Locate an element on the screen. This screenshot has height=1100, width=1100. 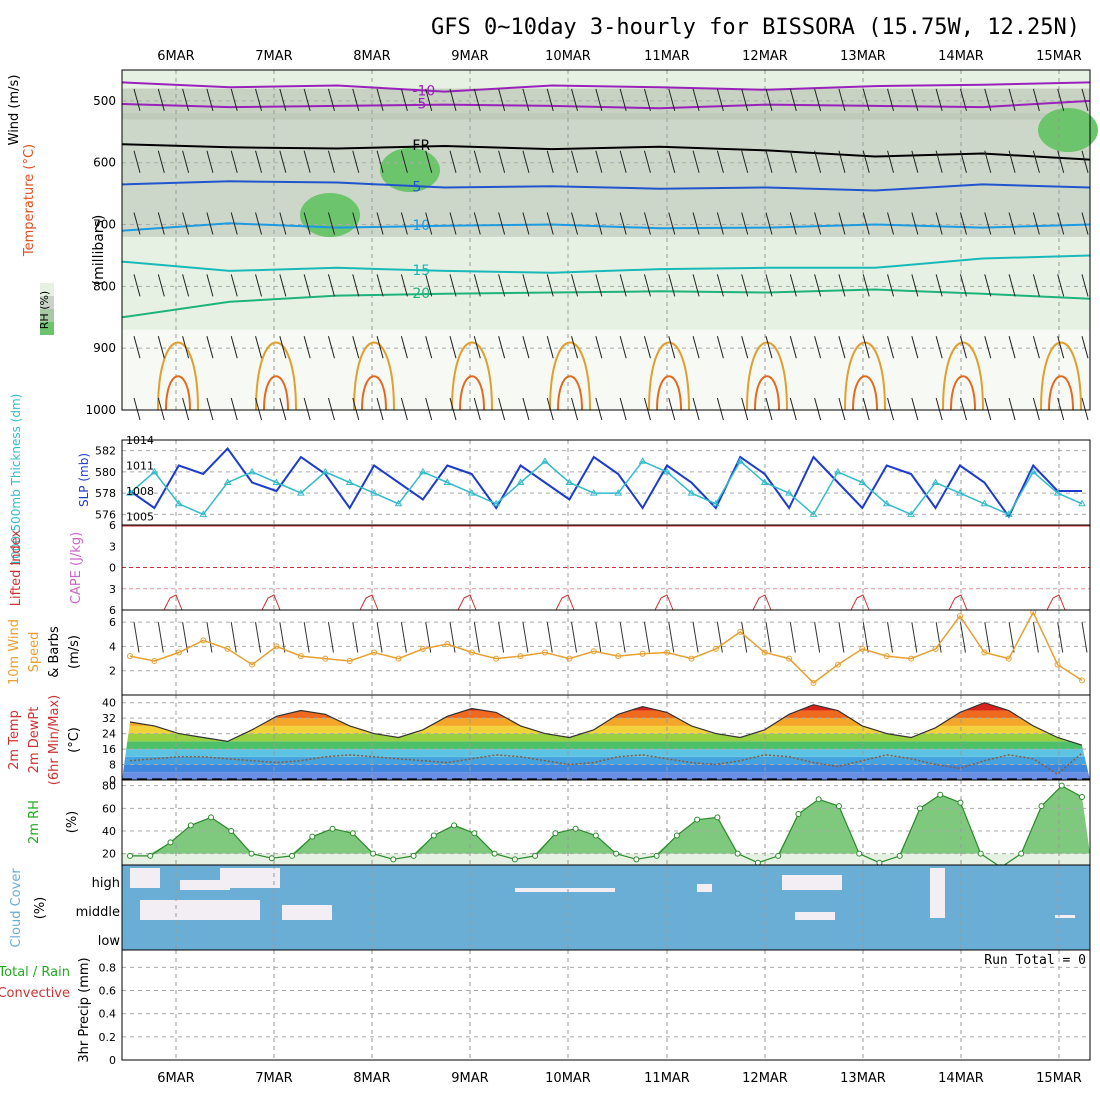
slp-axis-label: SLP (mb) is located at coordinates (84, 480).